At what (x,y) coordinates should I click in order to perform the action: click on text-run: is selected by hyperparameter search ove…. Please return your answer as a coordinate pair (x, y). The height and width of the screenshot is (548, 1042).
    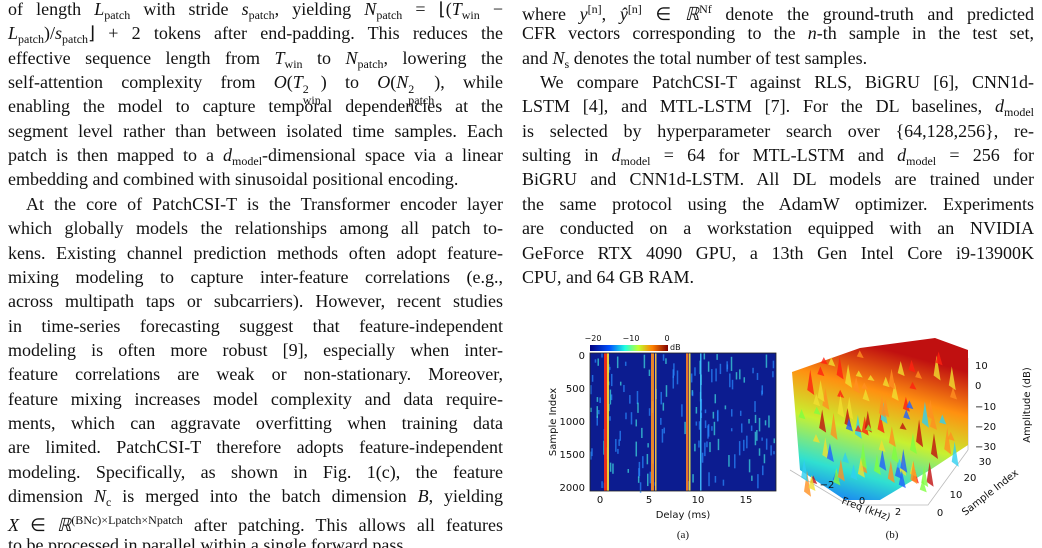
    Looking at the image, I should click on (778, 130).